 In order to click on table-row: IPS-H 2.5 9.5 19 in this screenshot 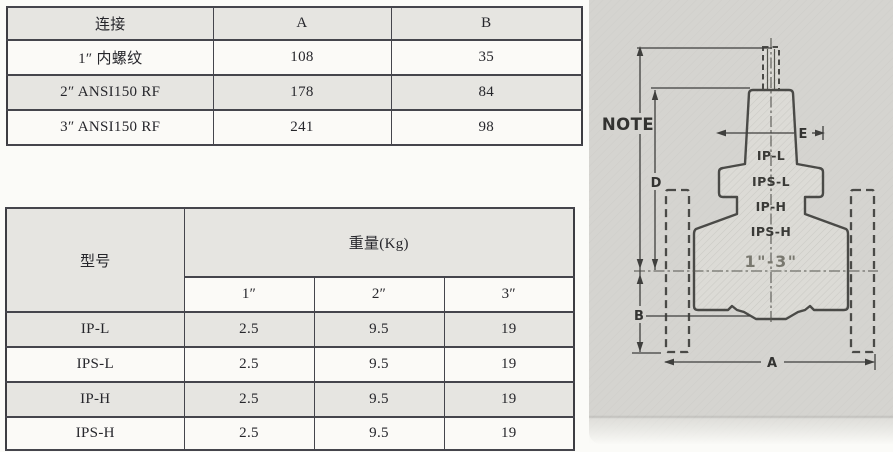, I will do `click(290, 433)`.